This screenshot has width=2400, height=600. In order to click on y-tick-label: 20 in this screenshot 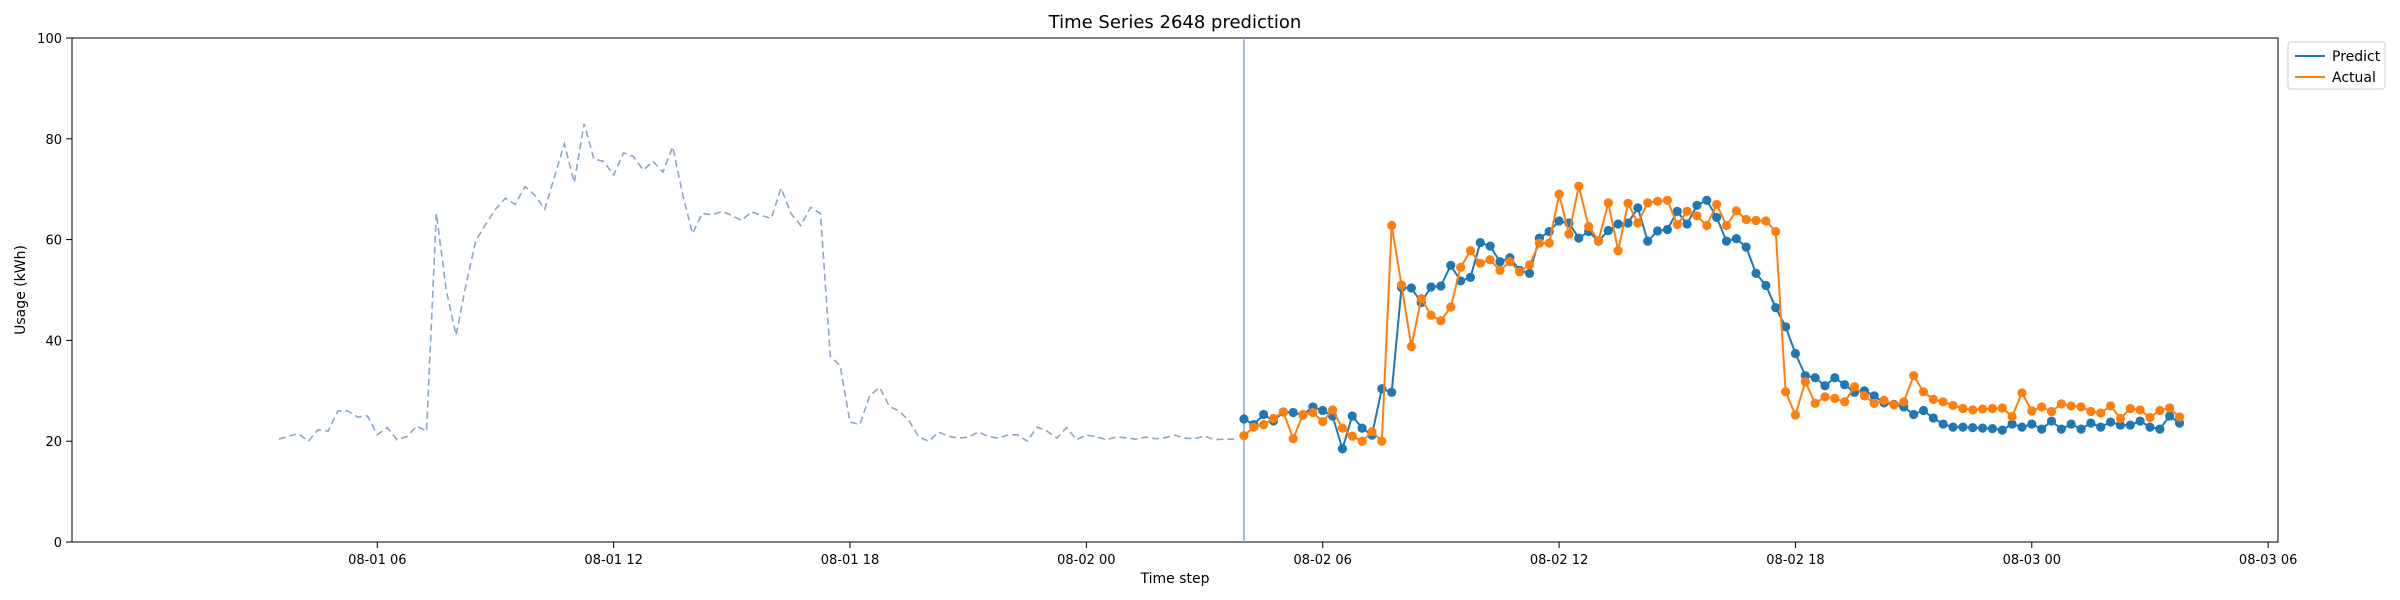, I will do `click(53, 442)`.